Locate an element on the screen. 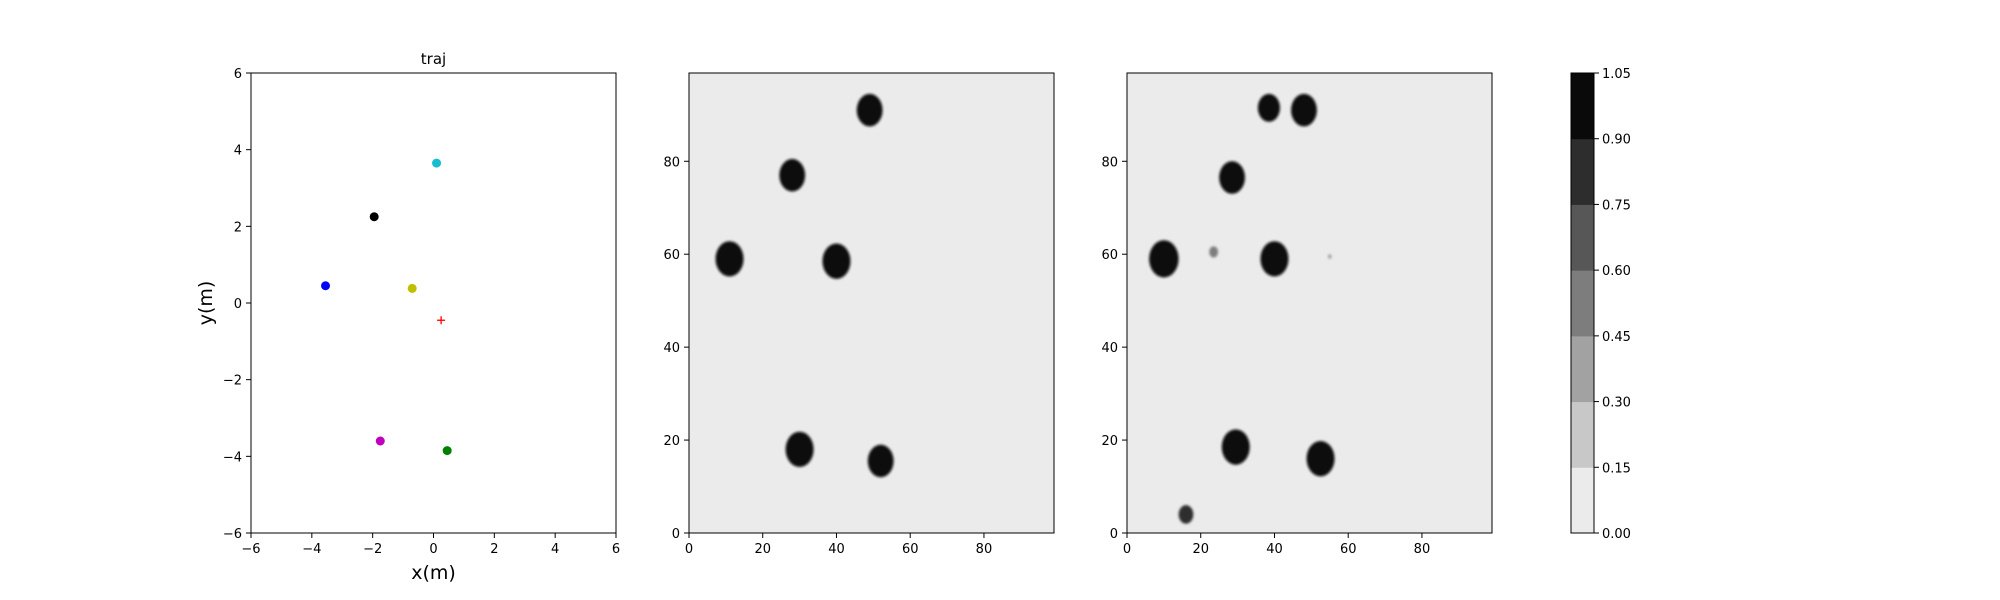 The width and height of the screenshot is (2000, 600). colorbar-tick-label: 0.15 is located at coordinates (1616, 468).